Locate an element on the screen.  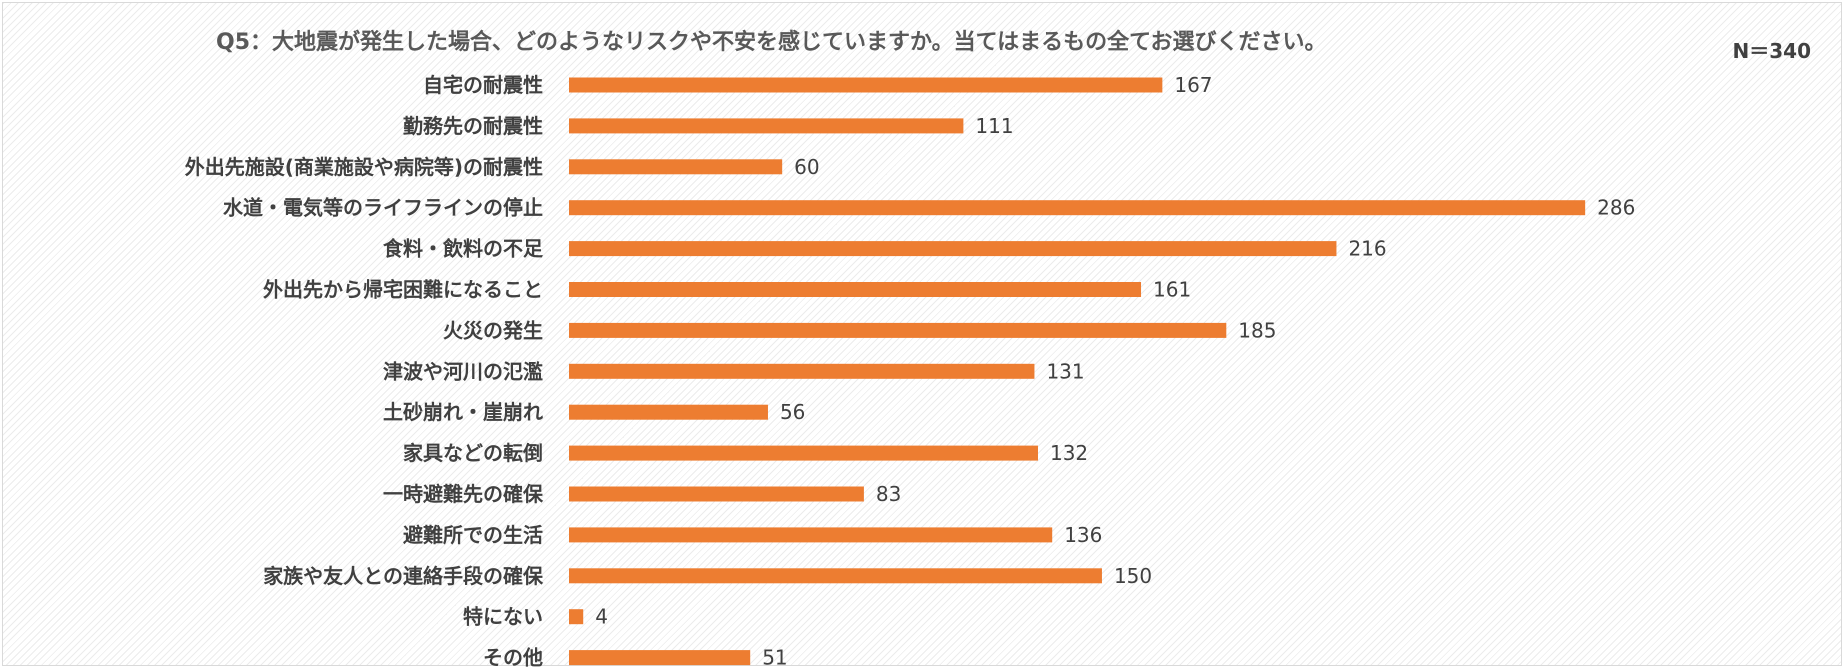
sample-size-label: N＝340 is located at coordinates (1772, 51).